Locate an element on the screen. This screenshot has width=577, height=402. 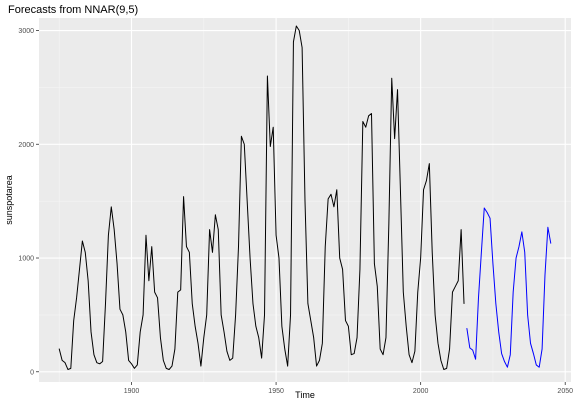
y-tick-label: 3000 is located at coordinates (26, 31).